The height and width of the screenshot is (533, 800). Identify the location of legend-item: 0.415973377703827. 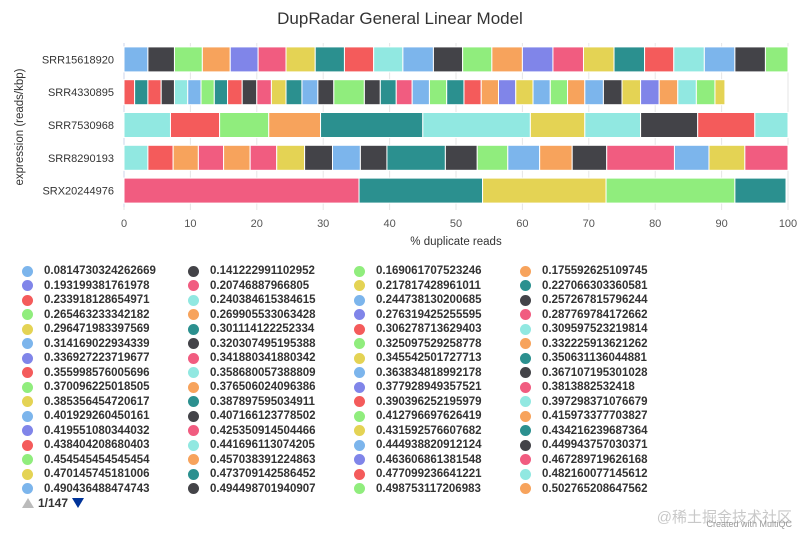
(603, 416).